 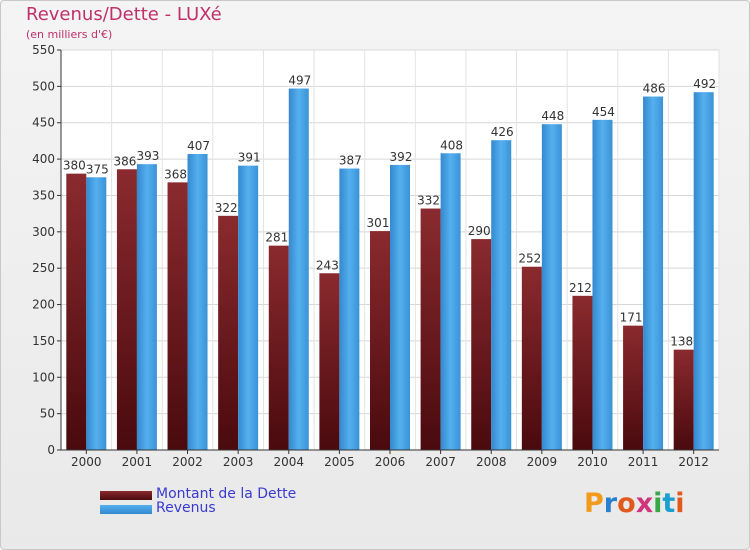 I want to click on data-label: 407, so click(x=198, y=146).